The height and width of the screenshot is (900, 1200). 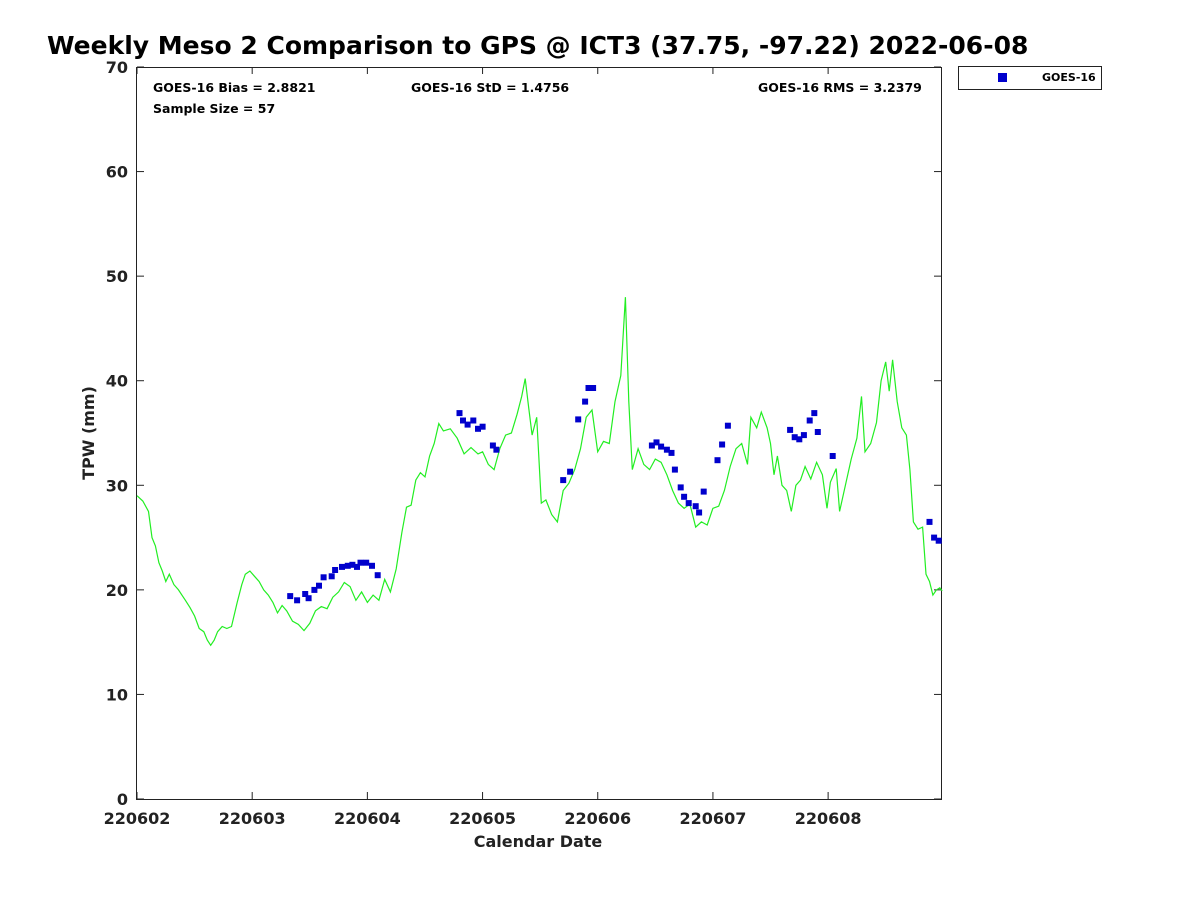 What do you see at coordinates (252, 818) in the screenshot?
I see `x-tick-label: 220603` at bounding box center [252, 818].